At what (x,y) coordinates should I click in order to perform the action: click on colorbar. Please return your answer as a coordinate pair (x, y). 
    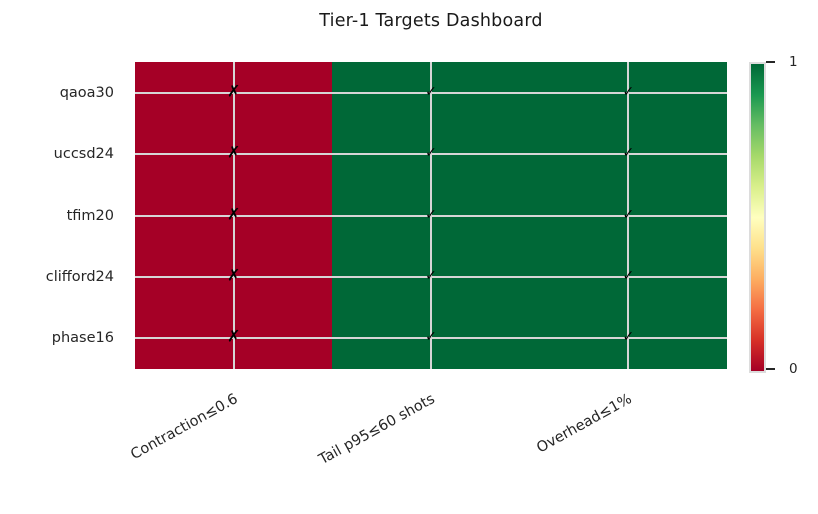
    Looking at the image, I should click on (757, 217).